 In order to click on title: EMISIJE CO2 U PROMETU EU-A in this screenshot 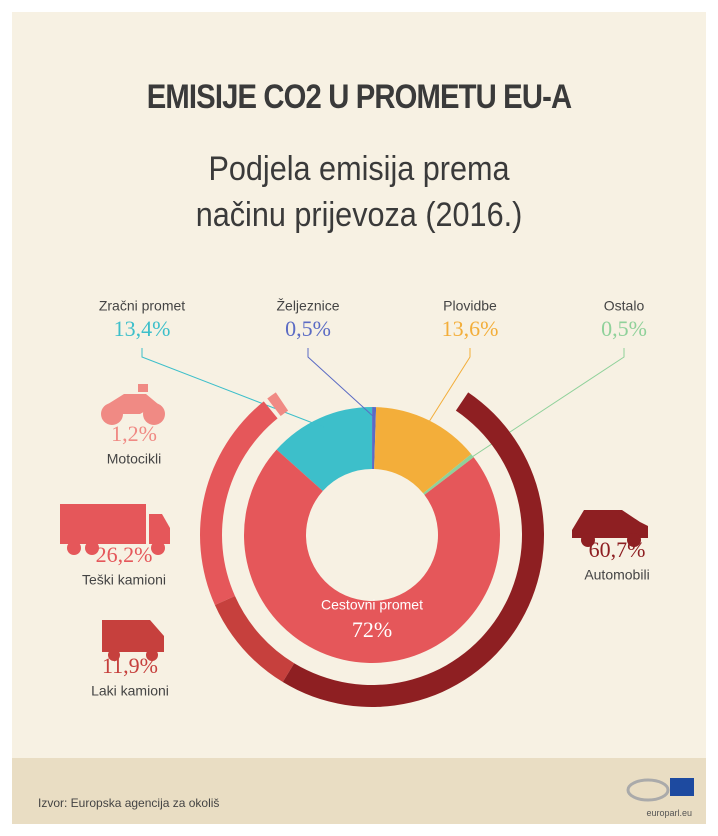, I will do `click(359, 97)`.